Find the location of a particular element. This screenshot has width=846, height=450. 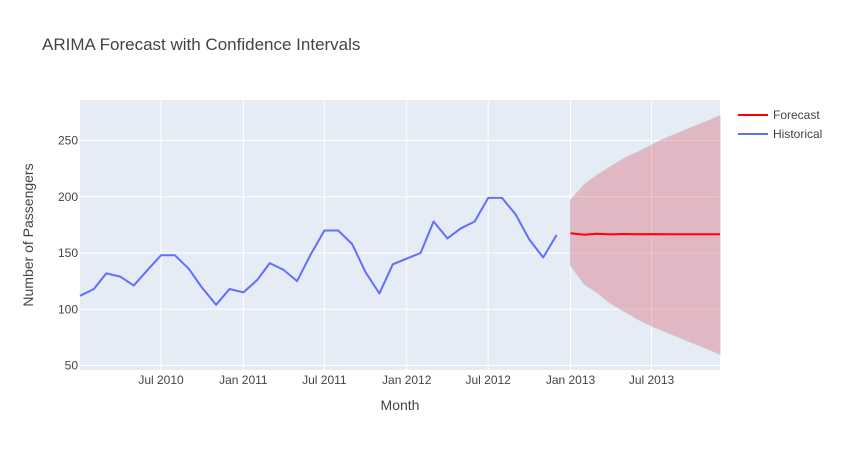

x-tick-label: Jan 2011 is located at coordinates (243, 380).